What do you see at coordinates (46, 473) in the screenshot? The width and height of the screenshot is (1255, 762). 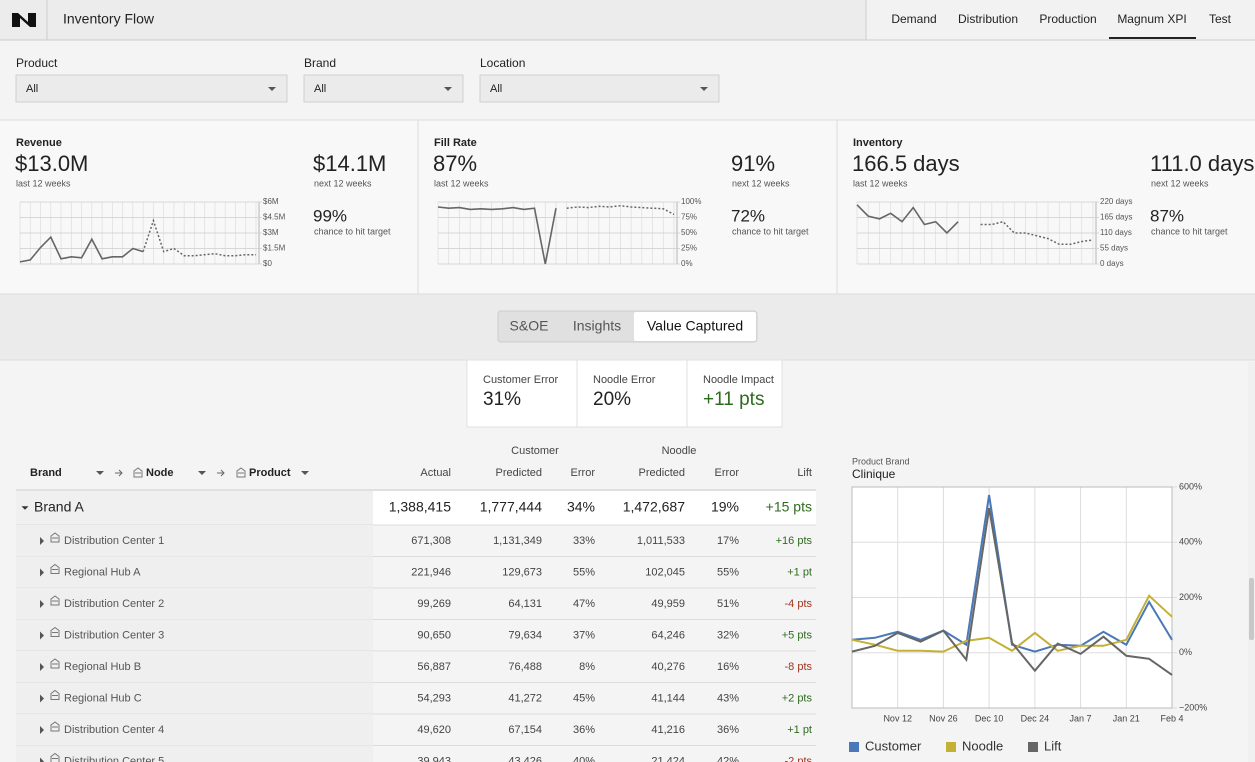 I see `column-filter: Brand` at bounding box center [46, 473].